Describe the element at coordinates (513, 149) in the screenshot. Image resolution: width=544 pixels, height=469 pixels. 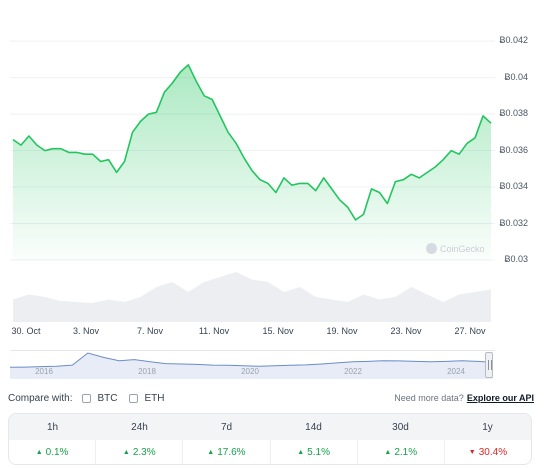
I see `y-tick-label: Ƀ0.036` at that location.